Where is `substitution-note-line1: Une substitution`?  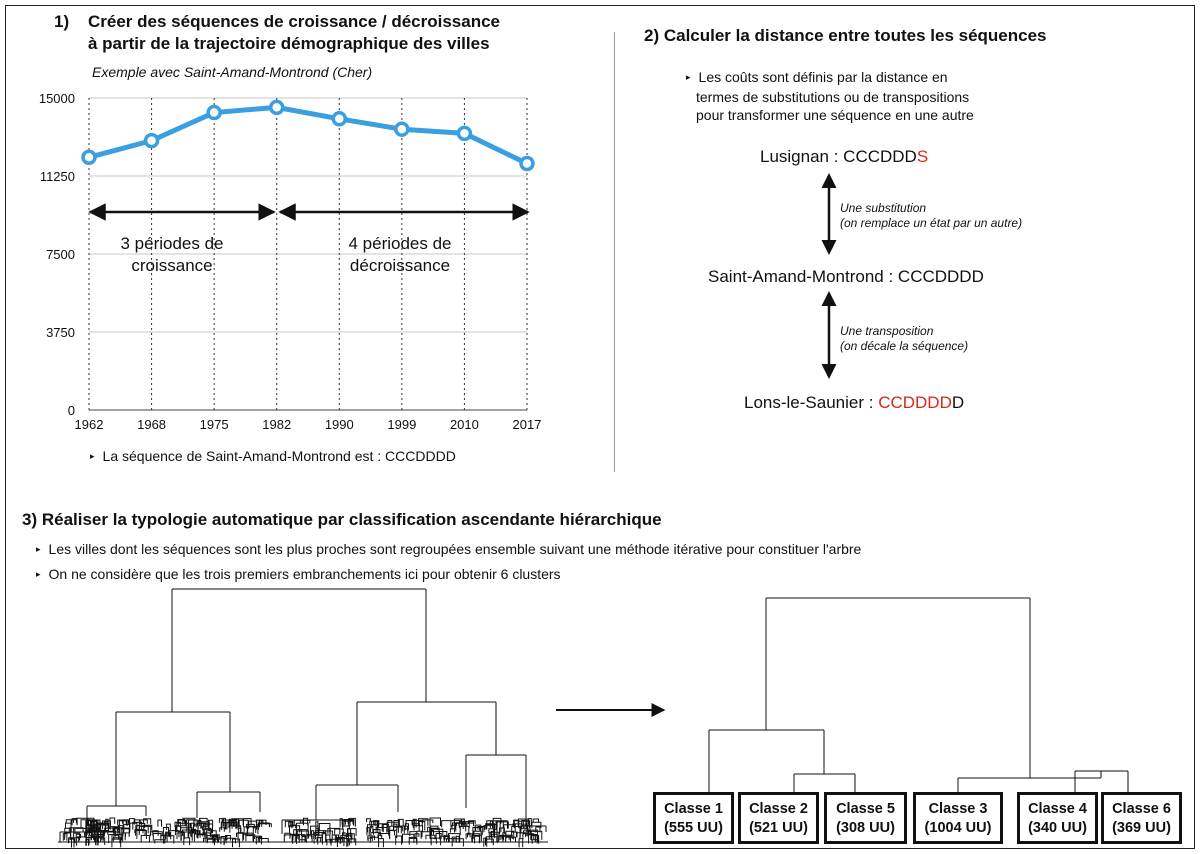 substitution-note-line1: Une substitution is located at coordinates (883, 208).